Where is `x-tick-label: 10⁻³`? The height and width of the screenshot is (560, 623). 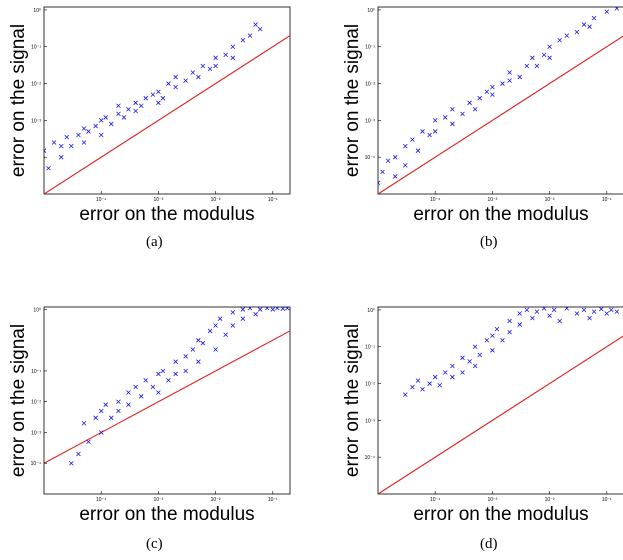 x-tick-label: 10⁻³ is located at coordinates (492, 500).